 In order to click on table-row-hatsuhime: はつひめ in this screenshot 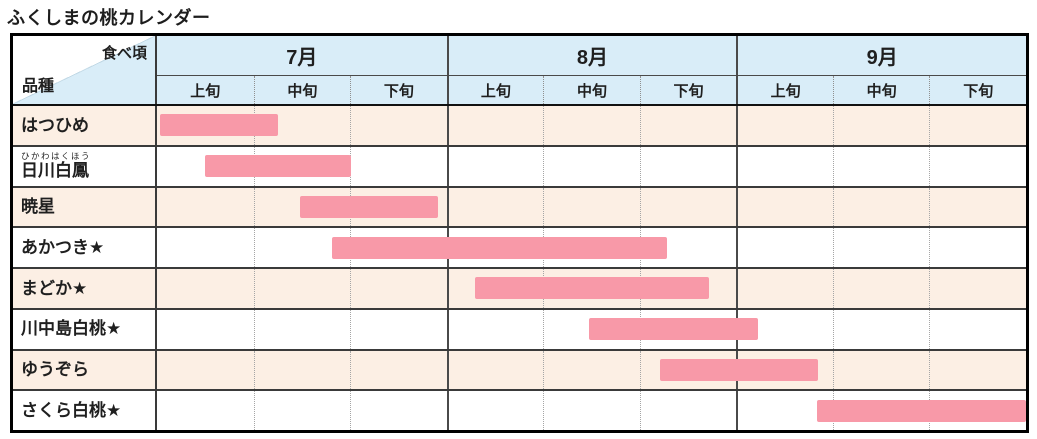, I will do `click(519, 125)`.